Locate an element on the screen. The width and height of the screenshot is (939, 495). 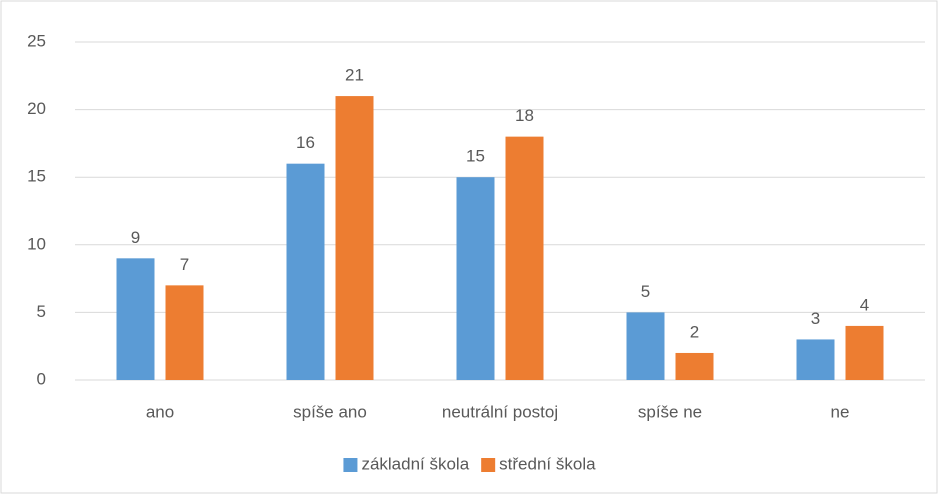
data-label: 2 is located at coordinates (694, 331).